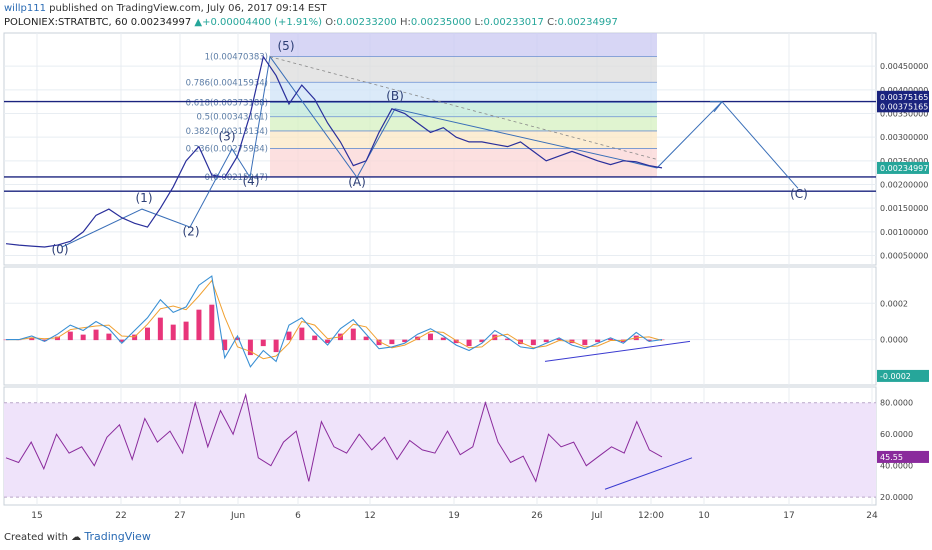  I want to click on footer: Created with ☁ TradingView, so click(77, 536).